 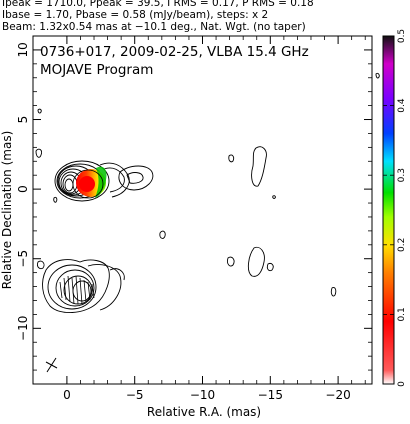 What do you see at coordinates (388, 210) in the screenshot?
I see `colorbar` at bounding box center [388, 210].